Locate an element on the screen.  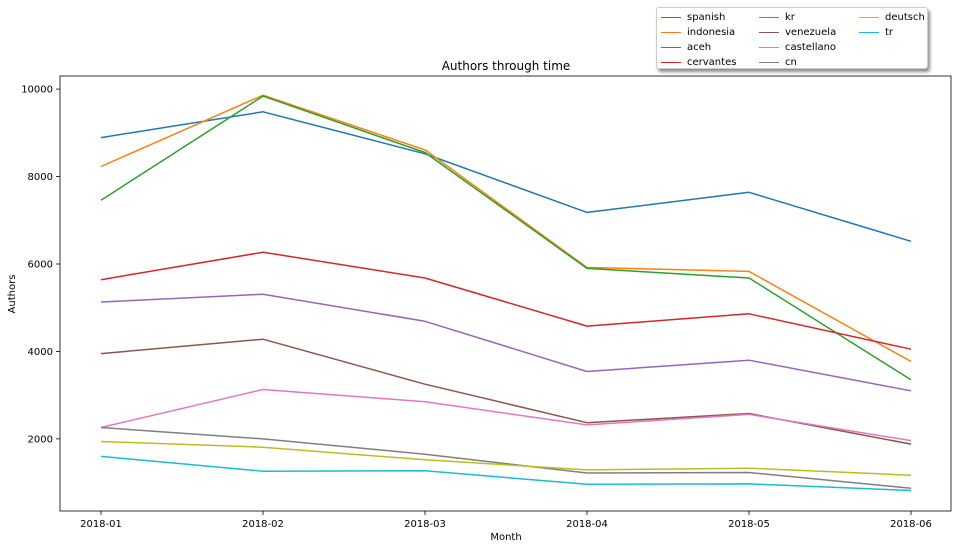
series-line-deutsch is located at coordinates (506, 458).